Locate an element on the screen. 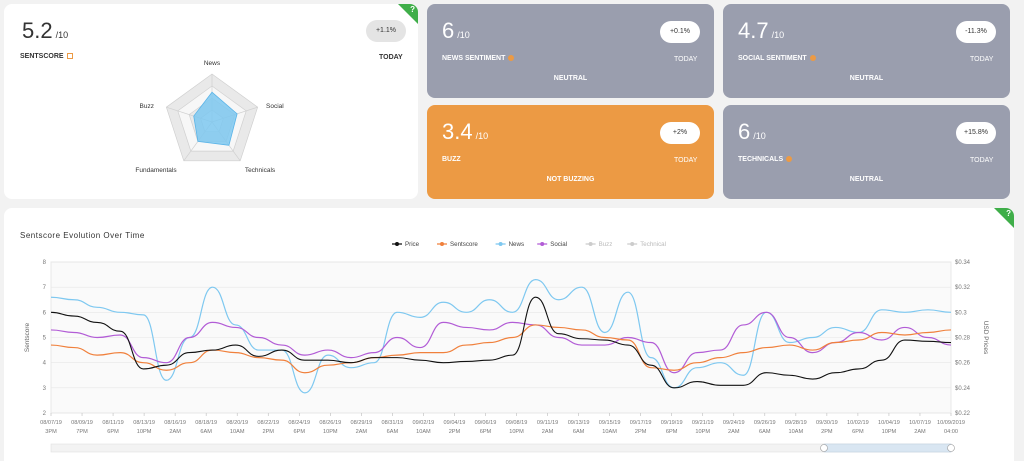  technicals-card: 6/10 +15.8% TECHNICALS TODAY NEUTRAL is located at coordinates (866, 152).